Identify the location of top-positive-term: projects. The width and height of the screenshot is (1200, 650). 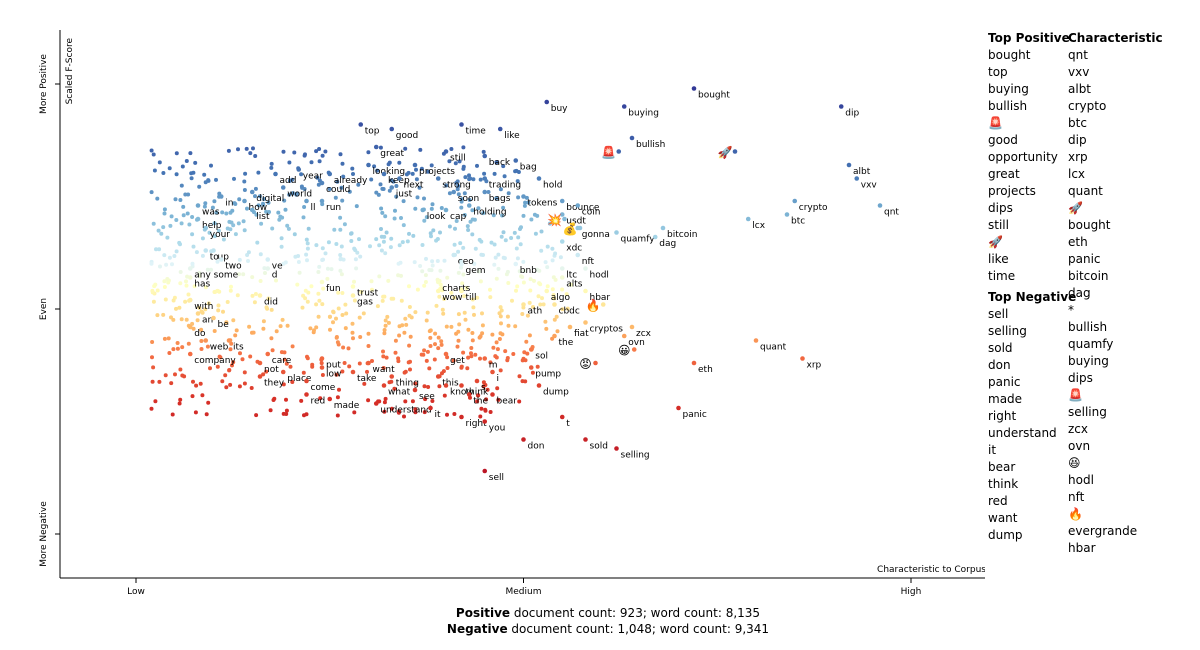
(1012, 191).